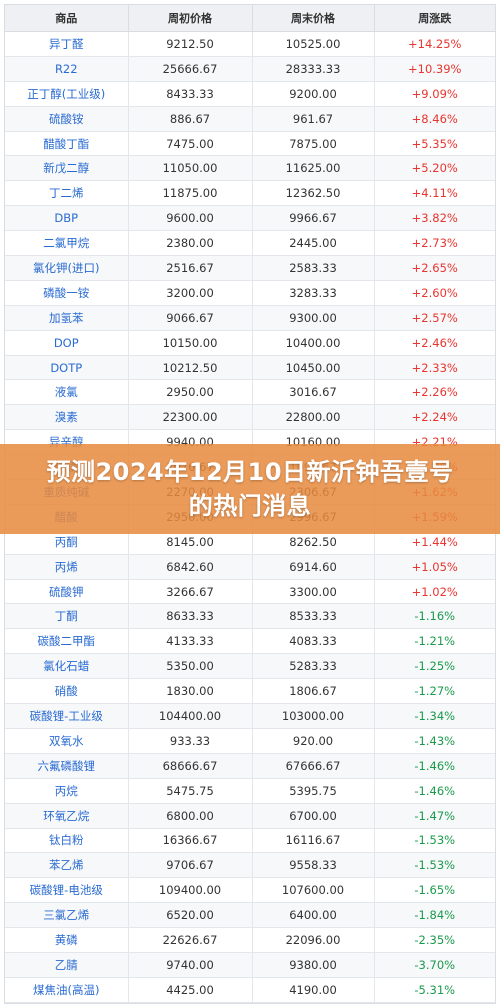 This screenshot has height=1004, width=500. I want to click on product-name-cell: 氯化石蜡, so click(67, 666).